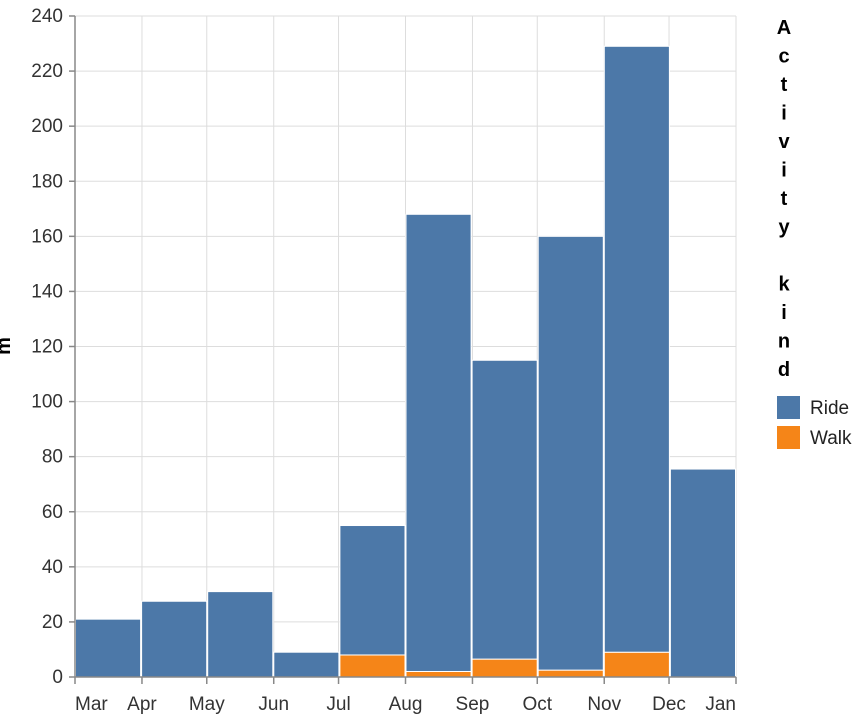 The image size is (858, 714). Describe the element at coordinates (52, 512) in the screenshot. I see `y-tick-label: 60` at that location.